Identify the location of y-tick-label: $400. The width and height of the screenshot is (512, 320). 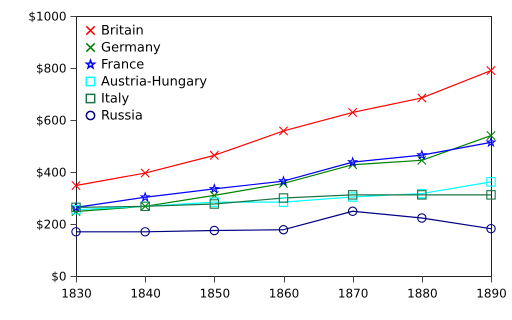
(51, 173).